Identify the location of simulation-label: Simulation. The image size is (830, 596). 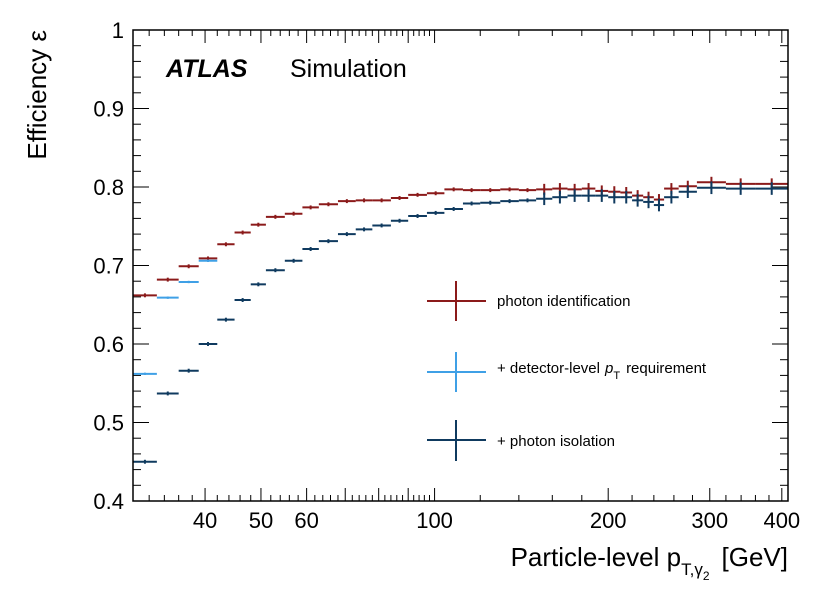
(348, 69).